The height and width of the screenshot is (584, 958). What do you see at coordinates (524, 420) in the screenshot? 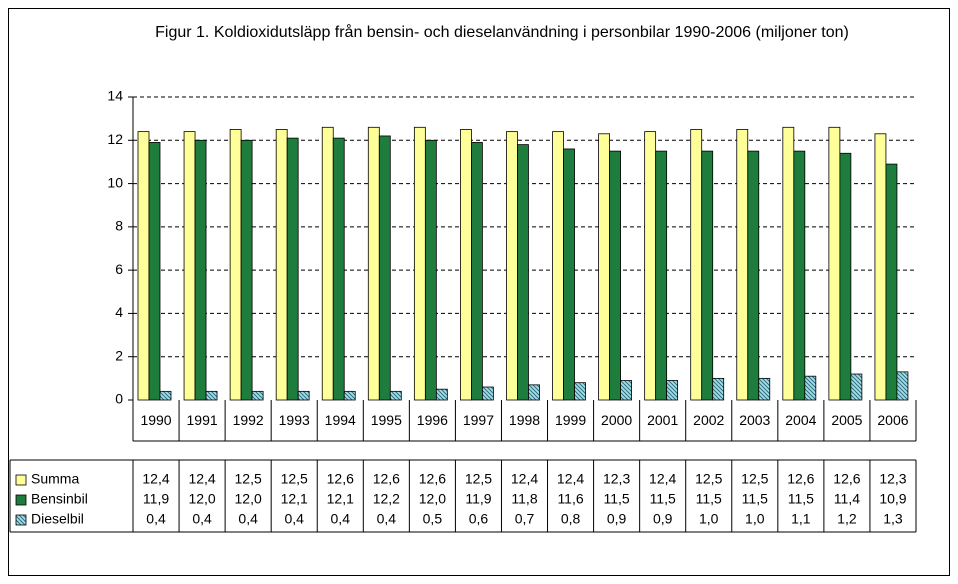
I see `x-tick-label: 1998` at bounding box center [524, 420].